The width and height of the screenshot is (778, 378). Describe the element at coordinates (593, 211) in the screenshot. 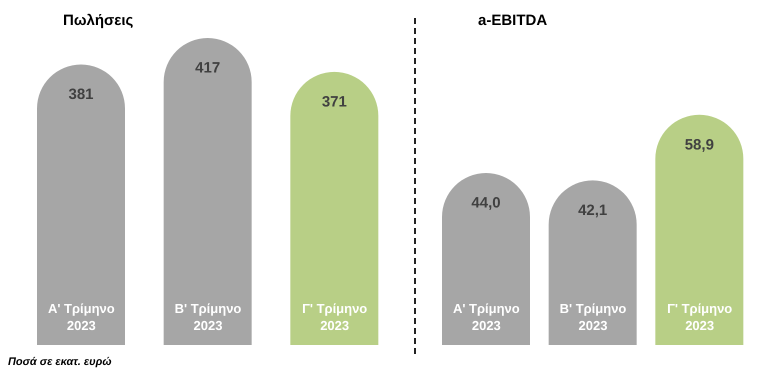

I see `data-label: 42,1` at that location.